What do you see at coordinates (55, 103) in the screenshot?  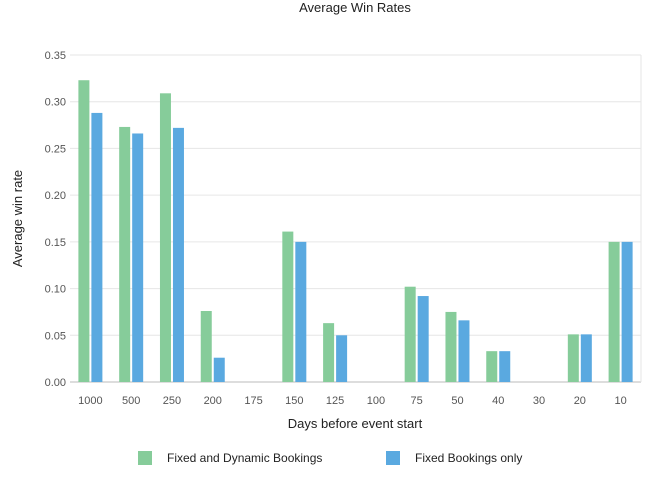 I see `y-tick-label: 0.30` at bounding box center [55, 103].